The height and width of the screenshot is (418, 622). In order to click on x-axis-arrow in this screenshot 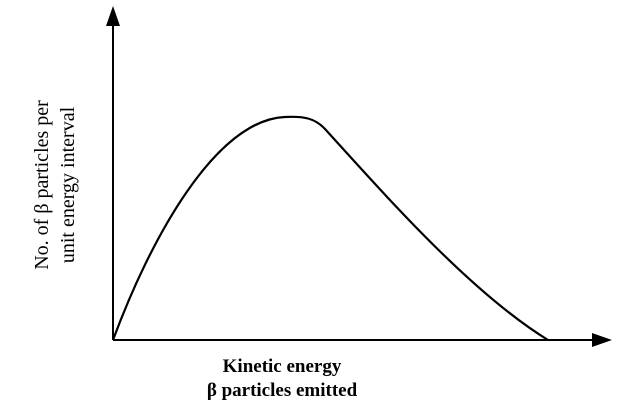, I will do `click(602, 340)`.